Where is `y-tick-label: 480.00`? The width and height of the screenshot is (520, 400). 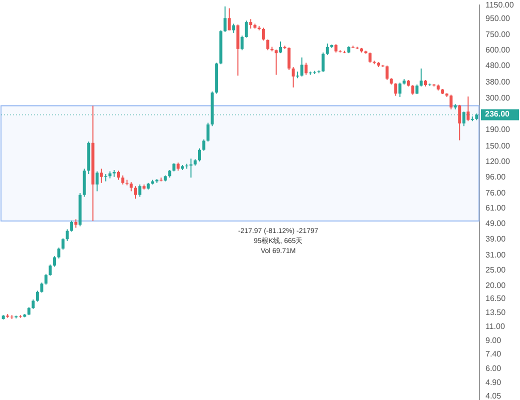 y-tick-label: 480.00 is located at coordinates (498, 65).